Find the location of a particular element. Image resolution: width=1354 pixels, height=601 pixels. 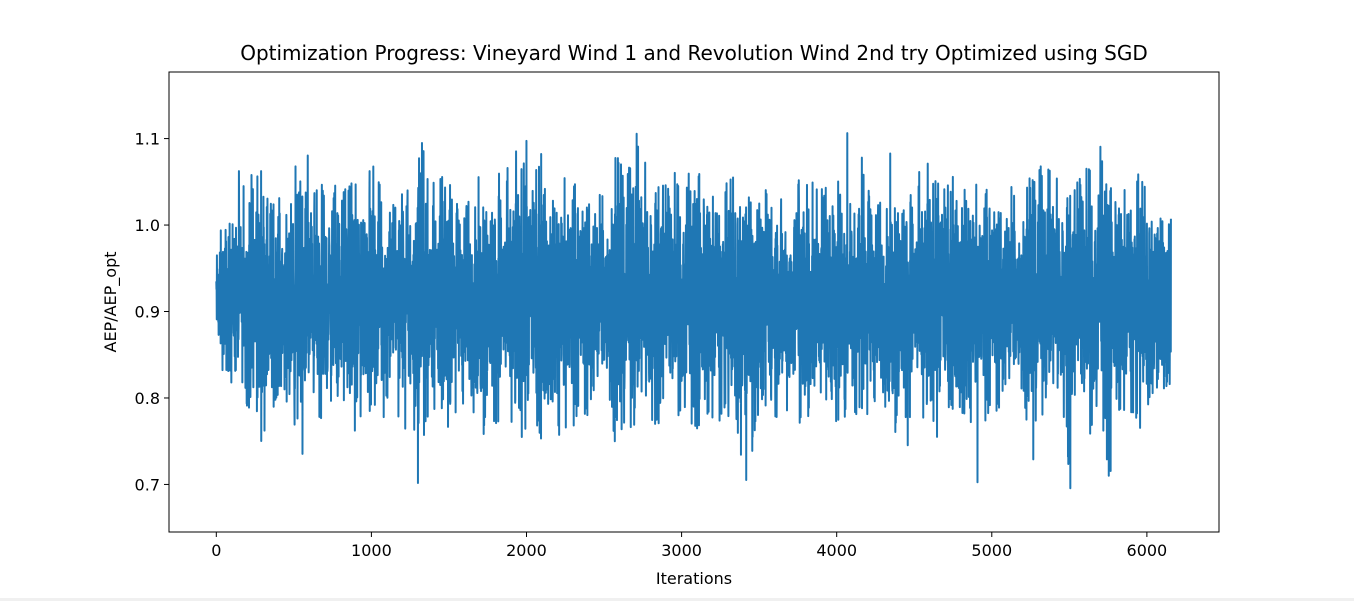

x-axis-title: Iterations is located at coordinates (694, 578).